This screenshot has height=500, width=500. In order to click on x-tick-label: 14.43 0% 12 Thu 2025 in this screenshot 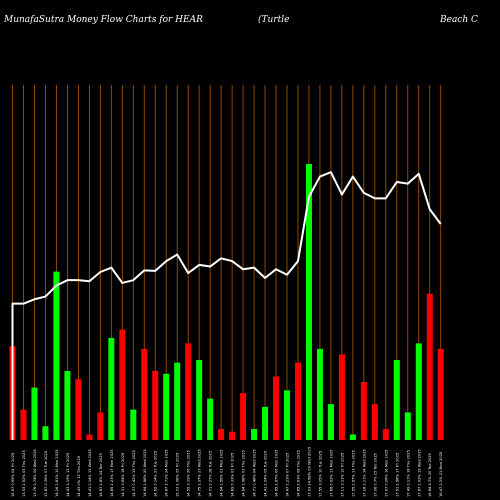, I will do `click(79, 476)`.